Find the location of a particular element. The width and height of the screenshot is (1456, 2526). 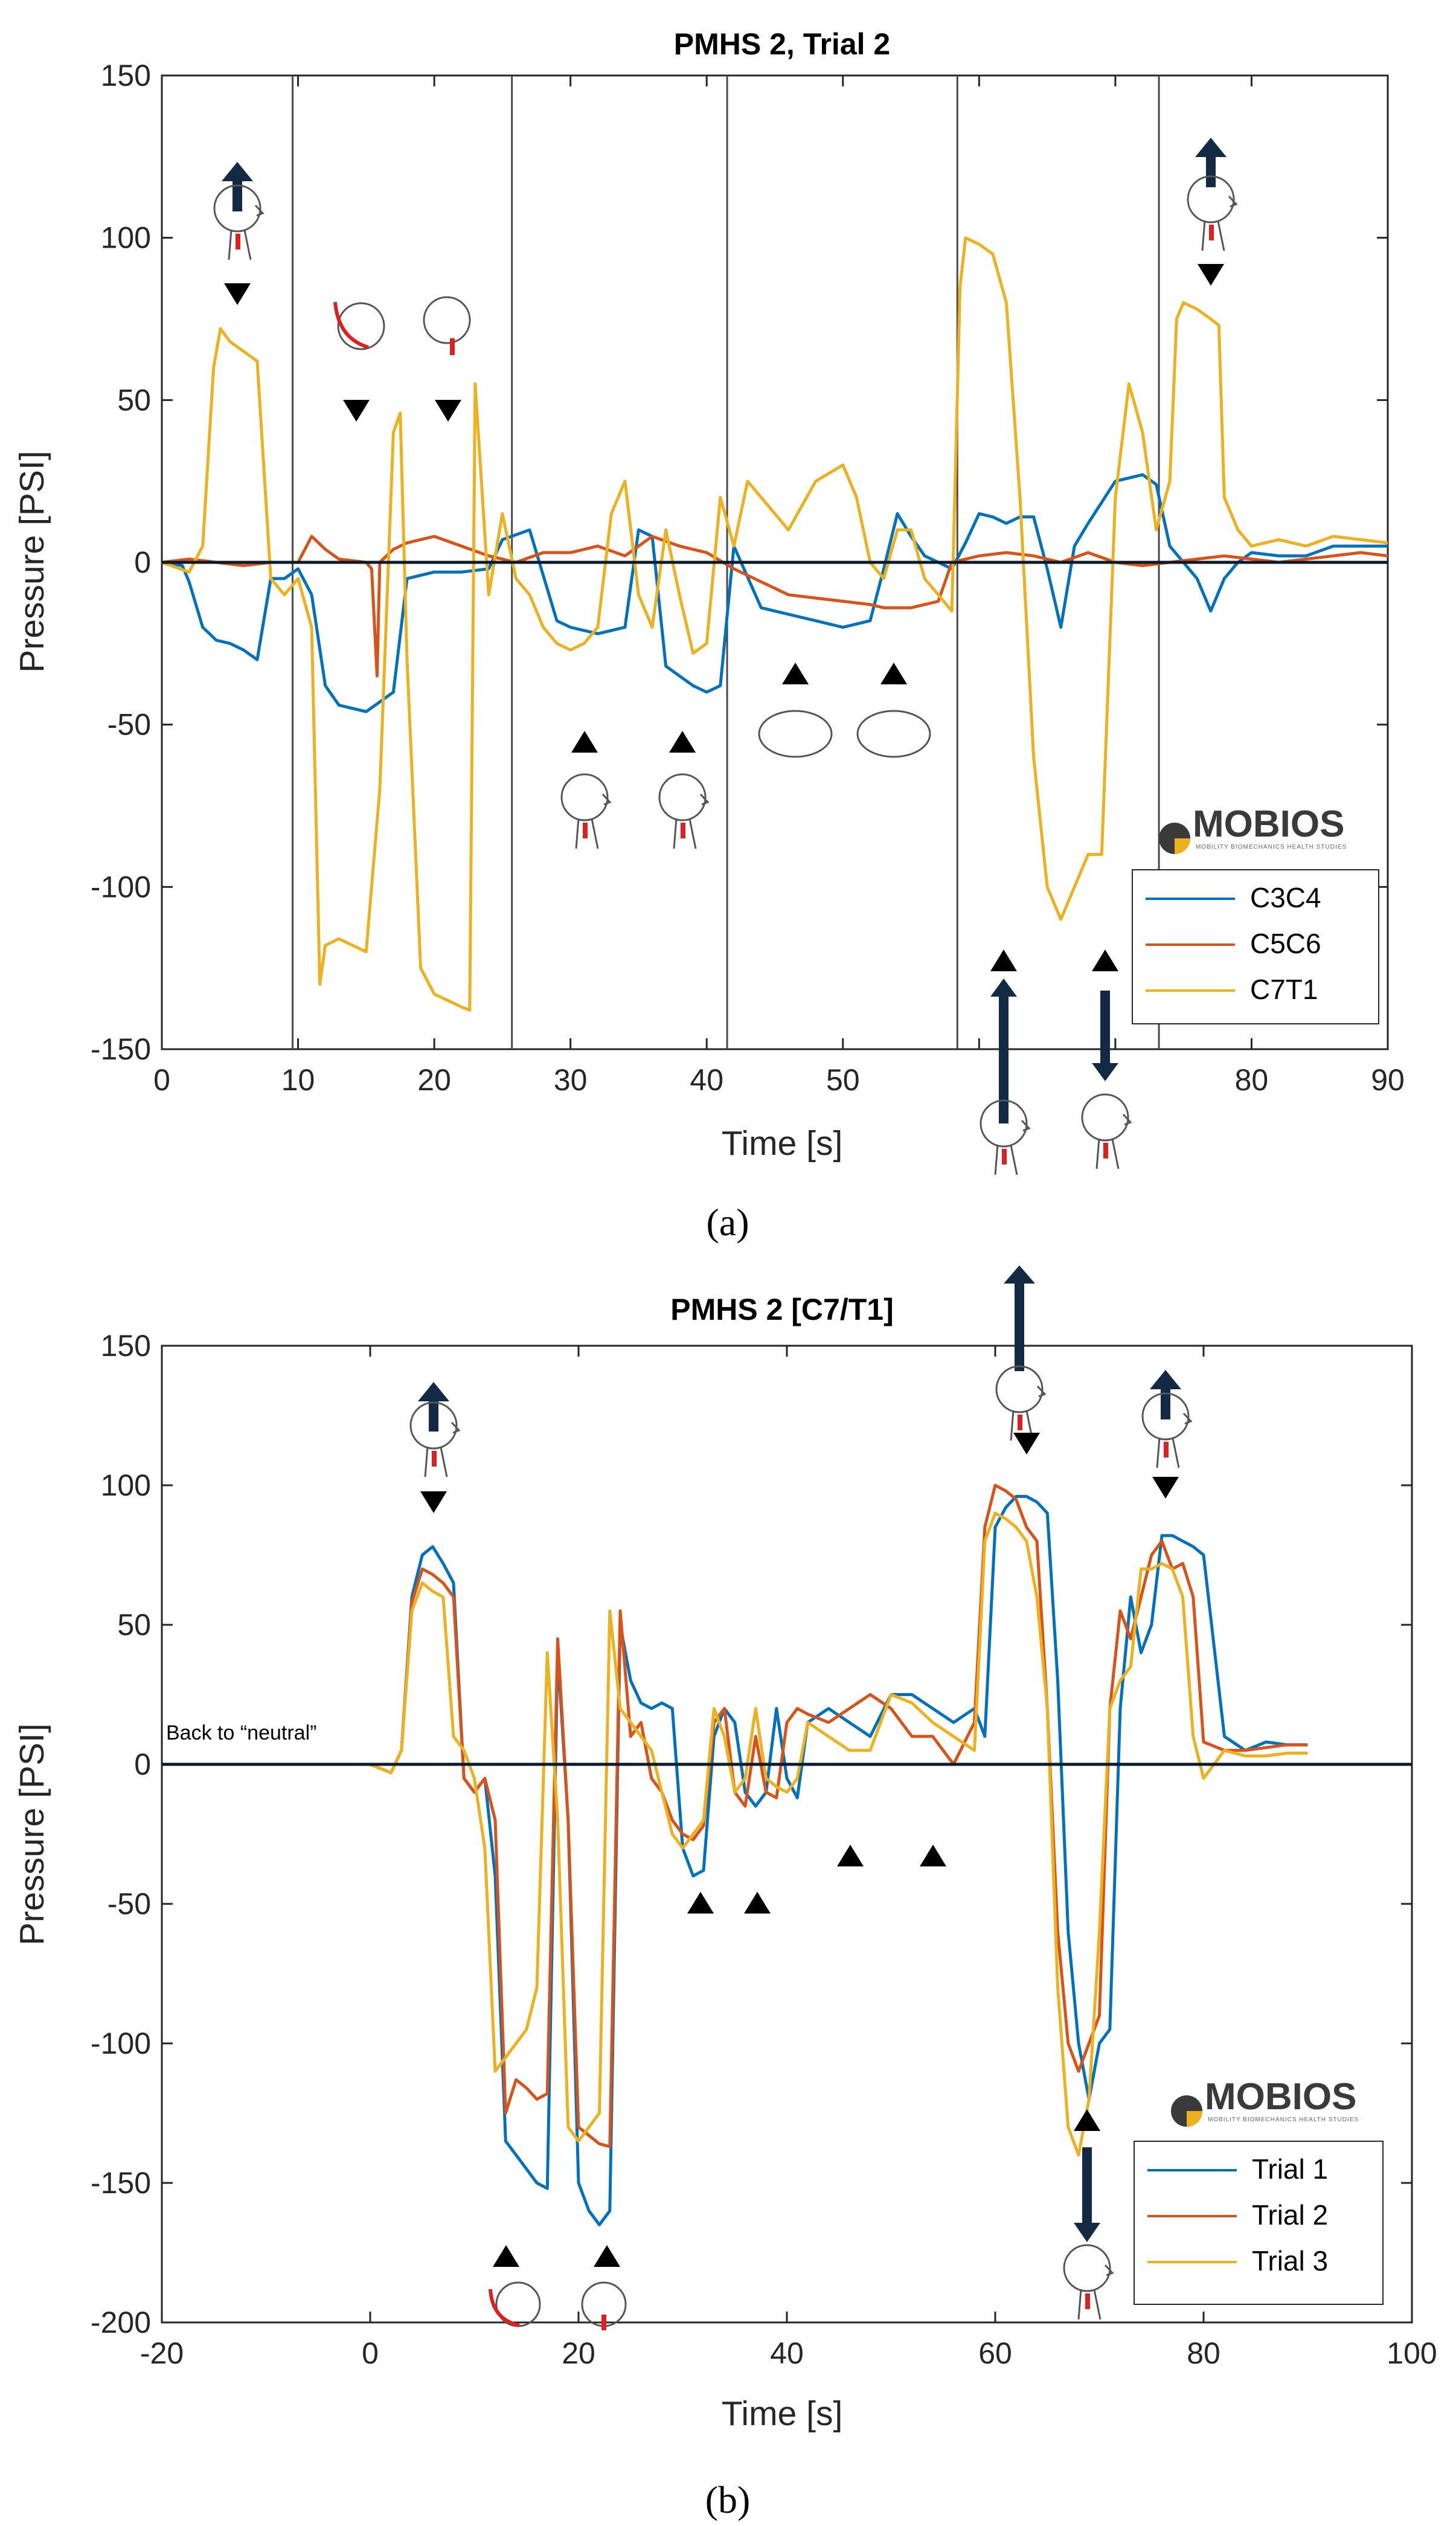

x-tick-label: 30 is located at coordinates (571, 1080).